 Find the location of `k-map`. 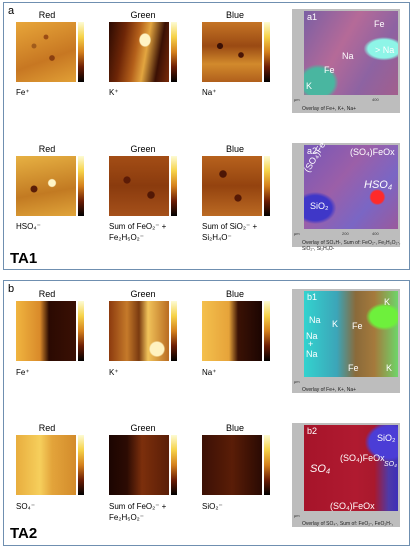

k-map is located at coordinates (139, 331).